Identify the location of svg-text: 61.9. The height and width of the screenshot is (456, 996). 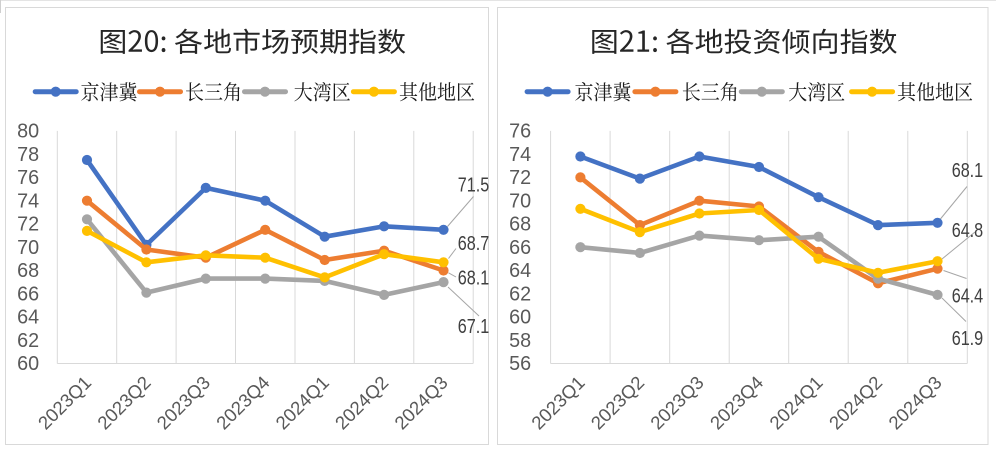
(968, 339).